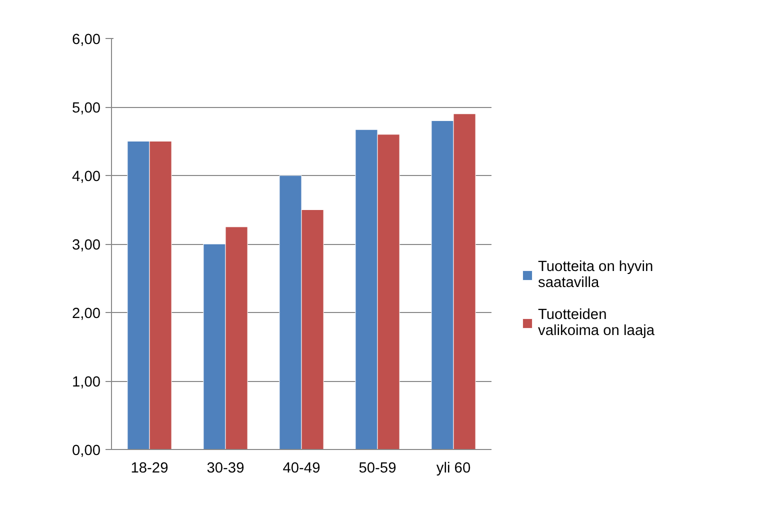  Describe the element at coordinates (596, 275) in the screenshot. I see `legend-label: Tuotteita on hyvin saatavilla` at that location.